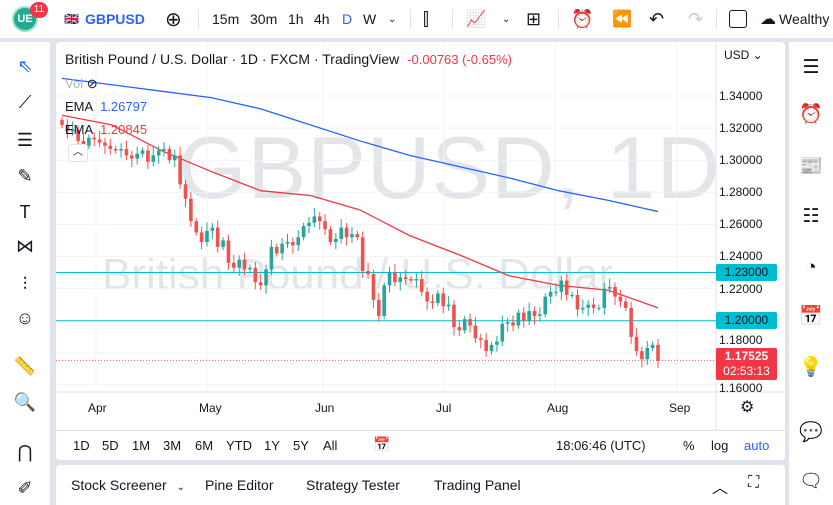 The height and width of the screenshot is (505, 833). Describe the element at coordinates (738, 19) in the screenshot. I see `fullscreen-square-icon` at that location.